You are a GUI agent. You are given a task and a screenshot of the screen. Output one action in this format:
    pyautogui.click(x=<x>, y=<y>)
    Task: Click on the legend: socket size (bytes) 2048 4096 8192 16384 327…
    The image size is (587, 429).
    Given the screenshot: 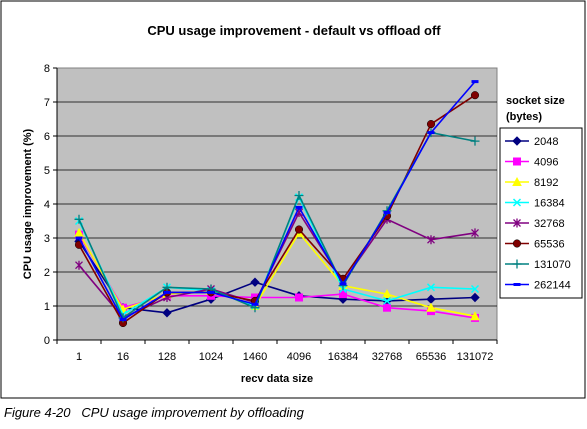 What is the action you would take?
    pyautogui.click(x=541, y=197)
    